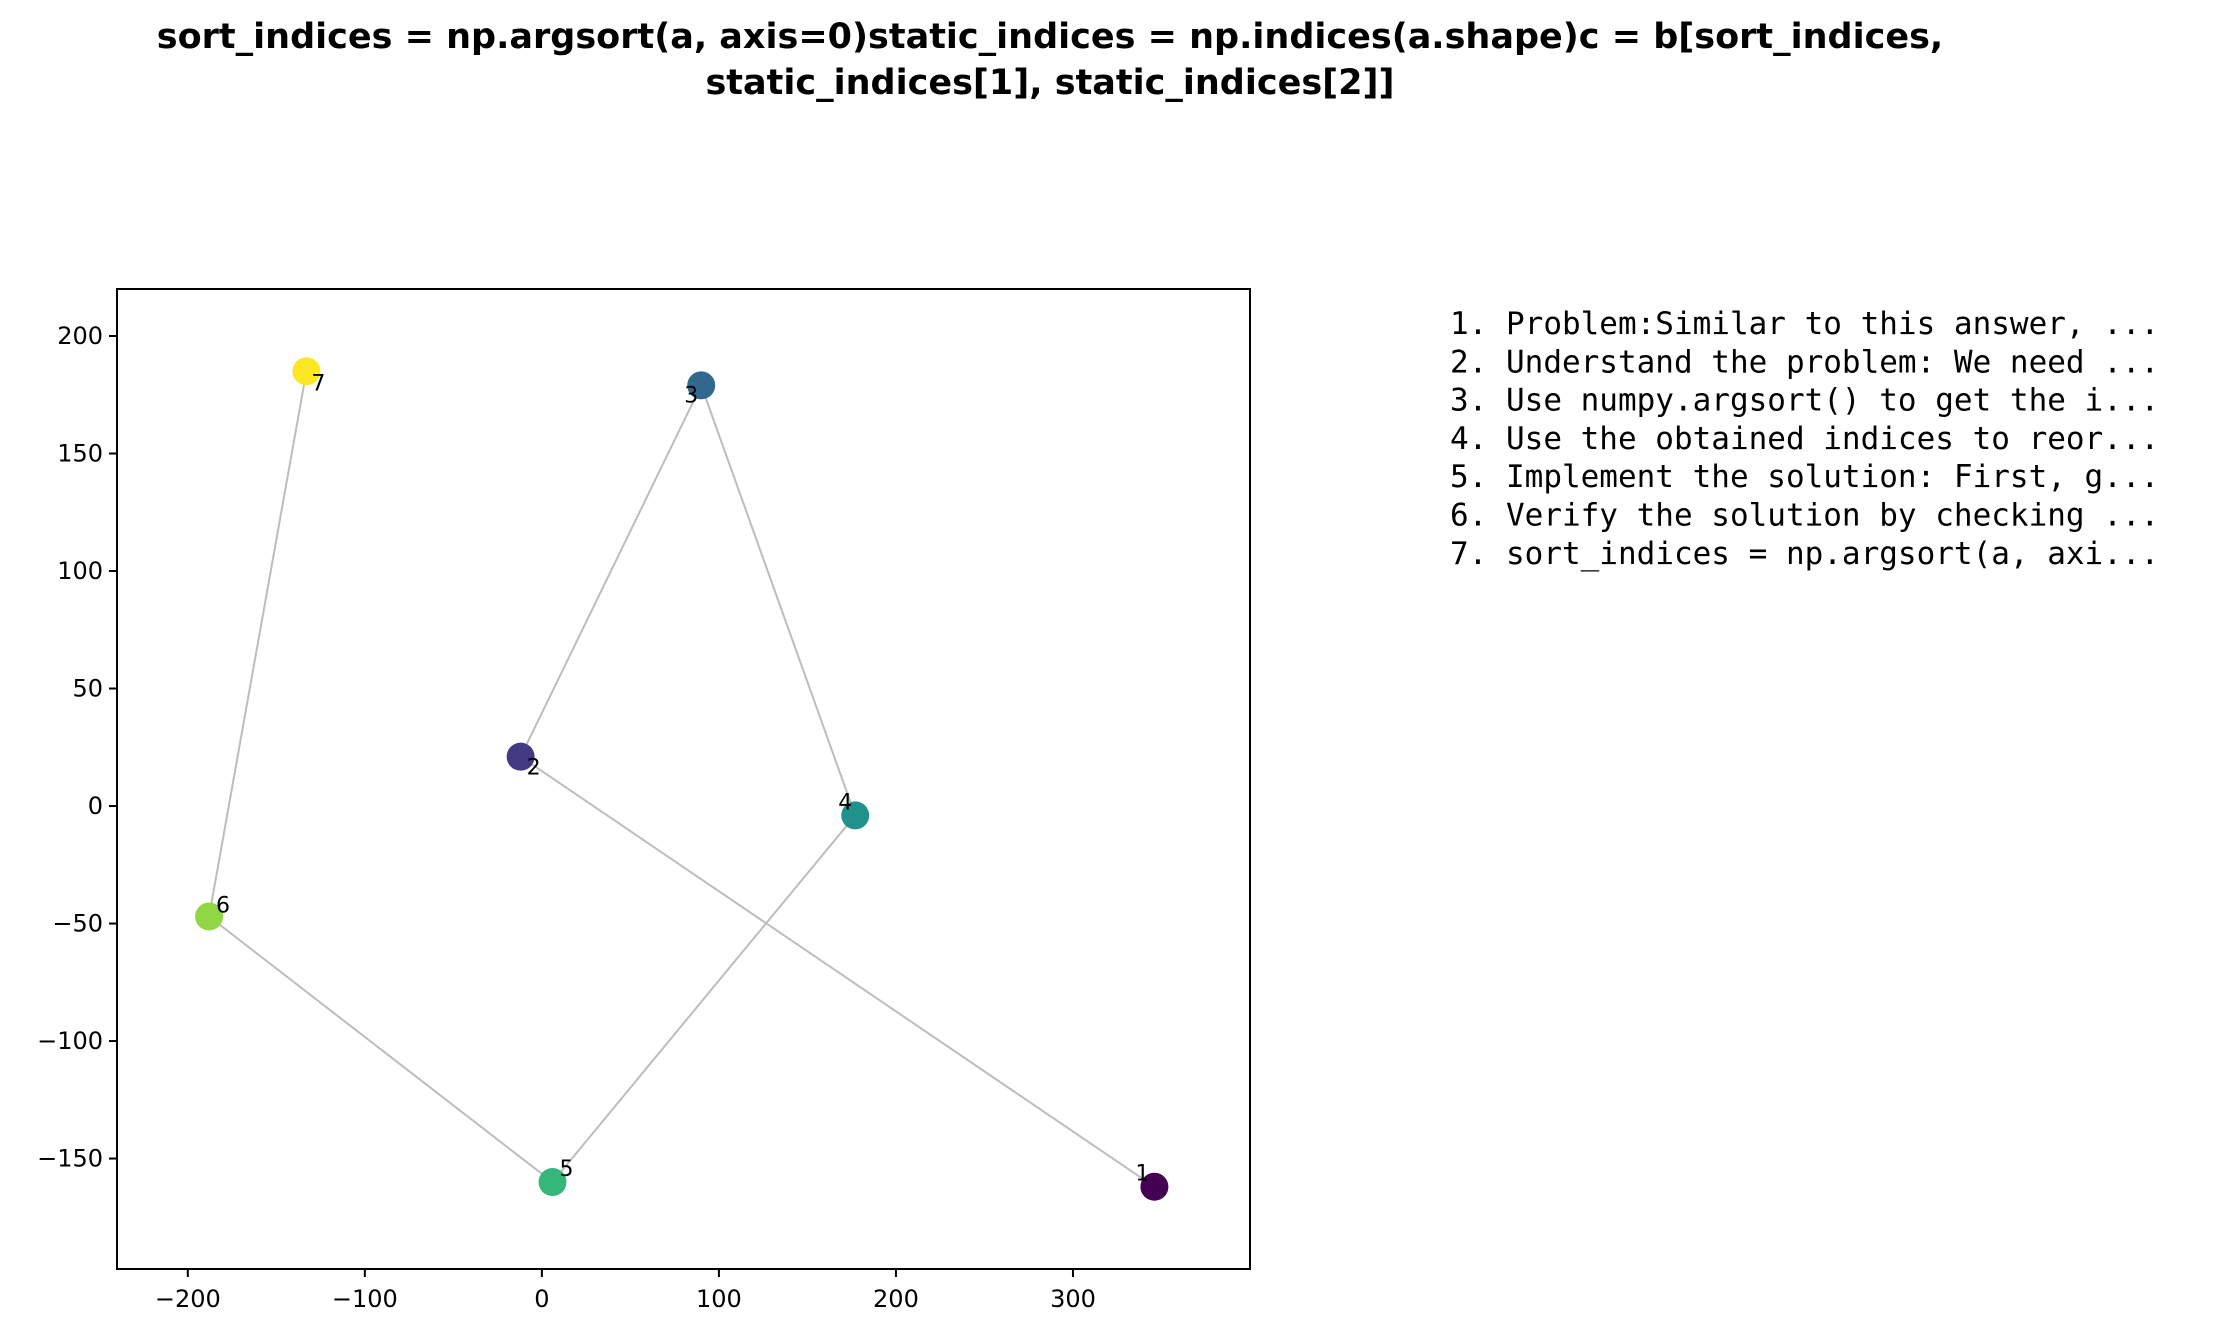 This screenshot has width=2228, height=1330. Describe the element at coordinates (77, 924) in the screenshot. I see `y-tick-label: −50` at that location.